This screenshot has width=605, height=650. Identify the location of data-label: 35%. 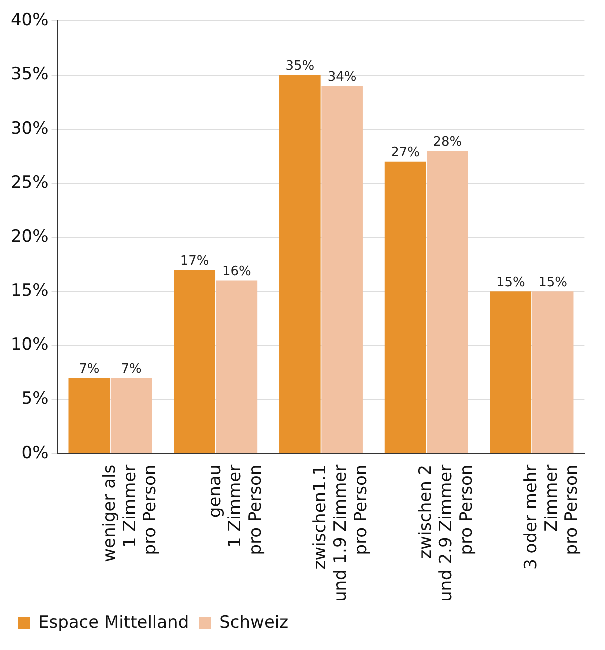
(300, 66).